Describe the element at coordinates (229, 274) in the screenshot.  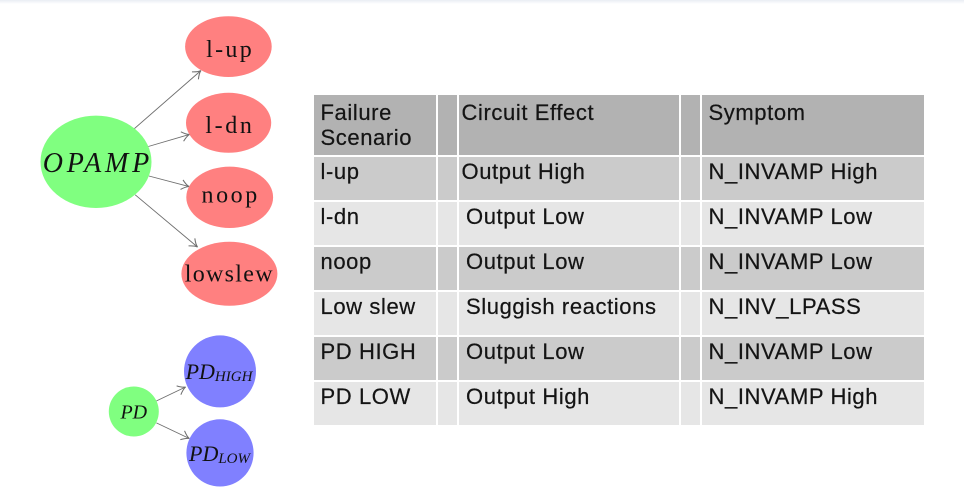
I see `svg-text: lowslew` at that location.